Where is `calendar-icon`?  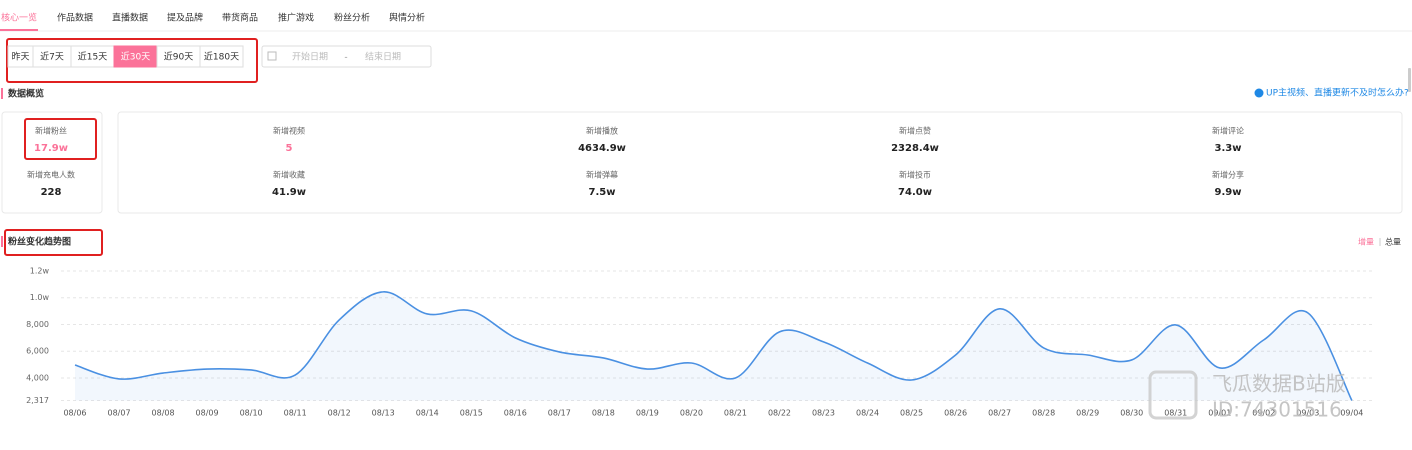 calendar-icon is located at coordinates (272, 56).